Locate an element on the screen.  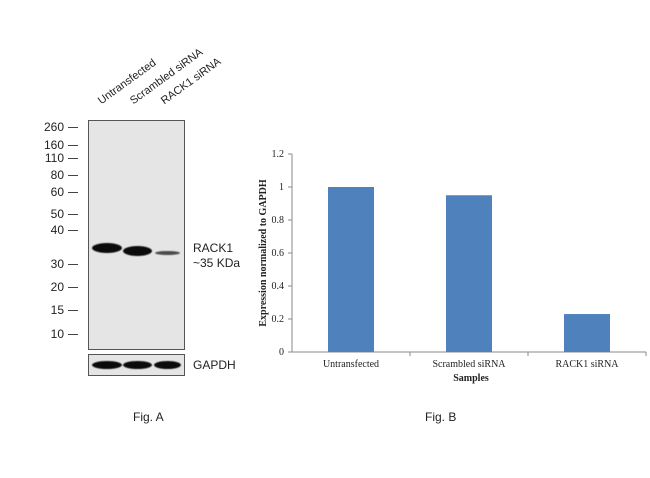
gapdh-band-scrambled-sirna is located at coordinates (137, 365).